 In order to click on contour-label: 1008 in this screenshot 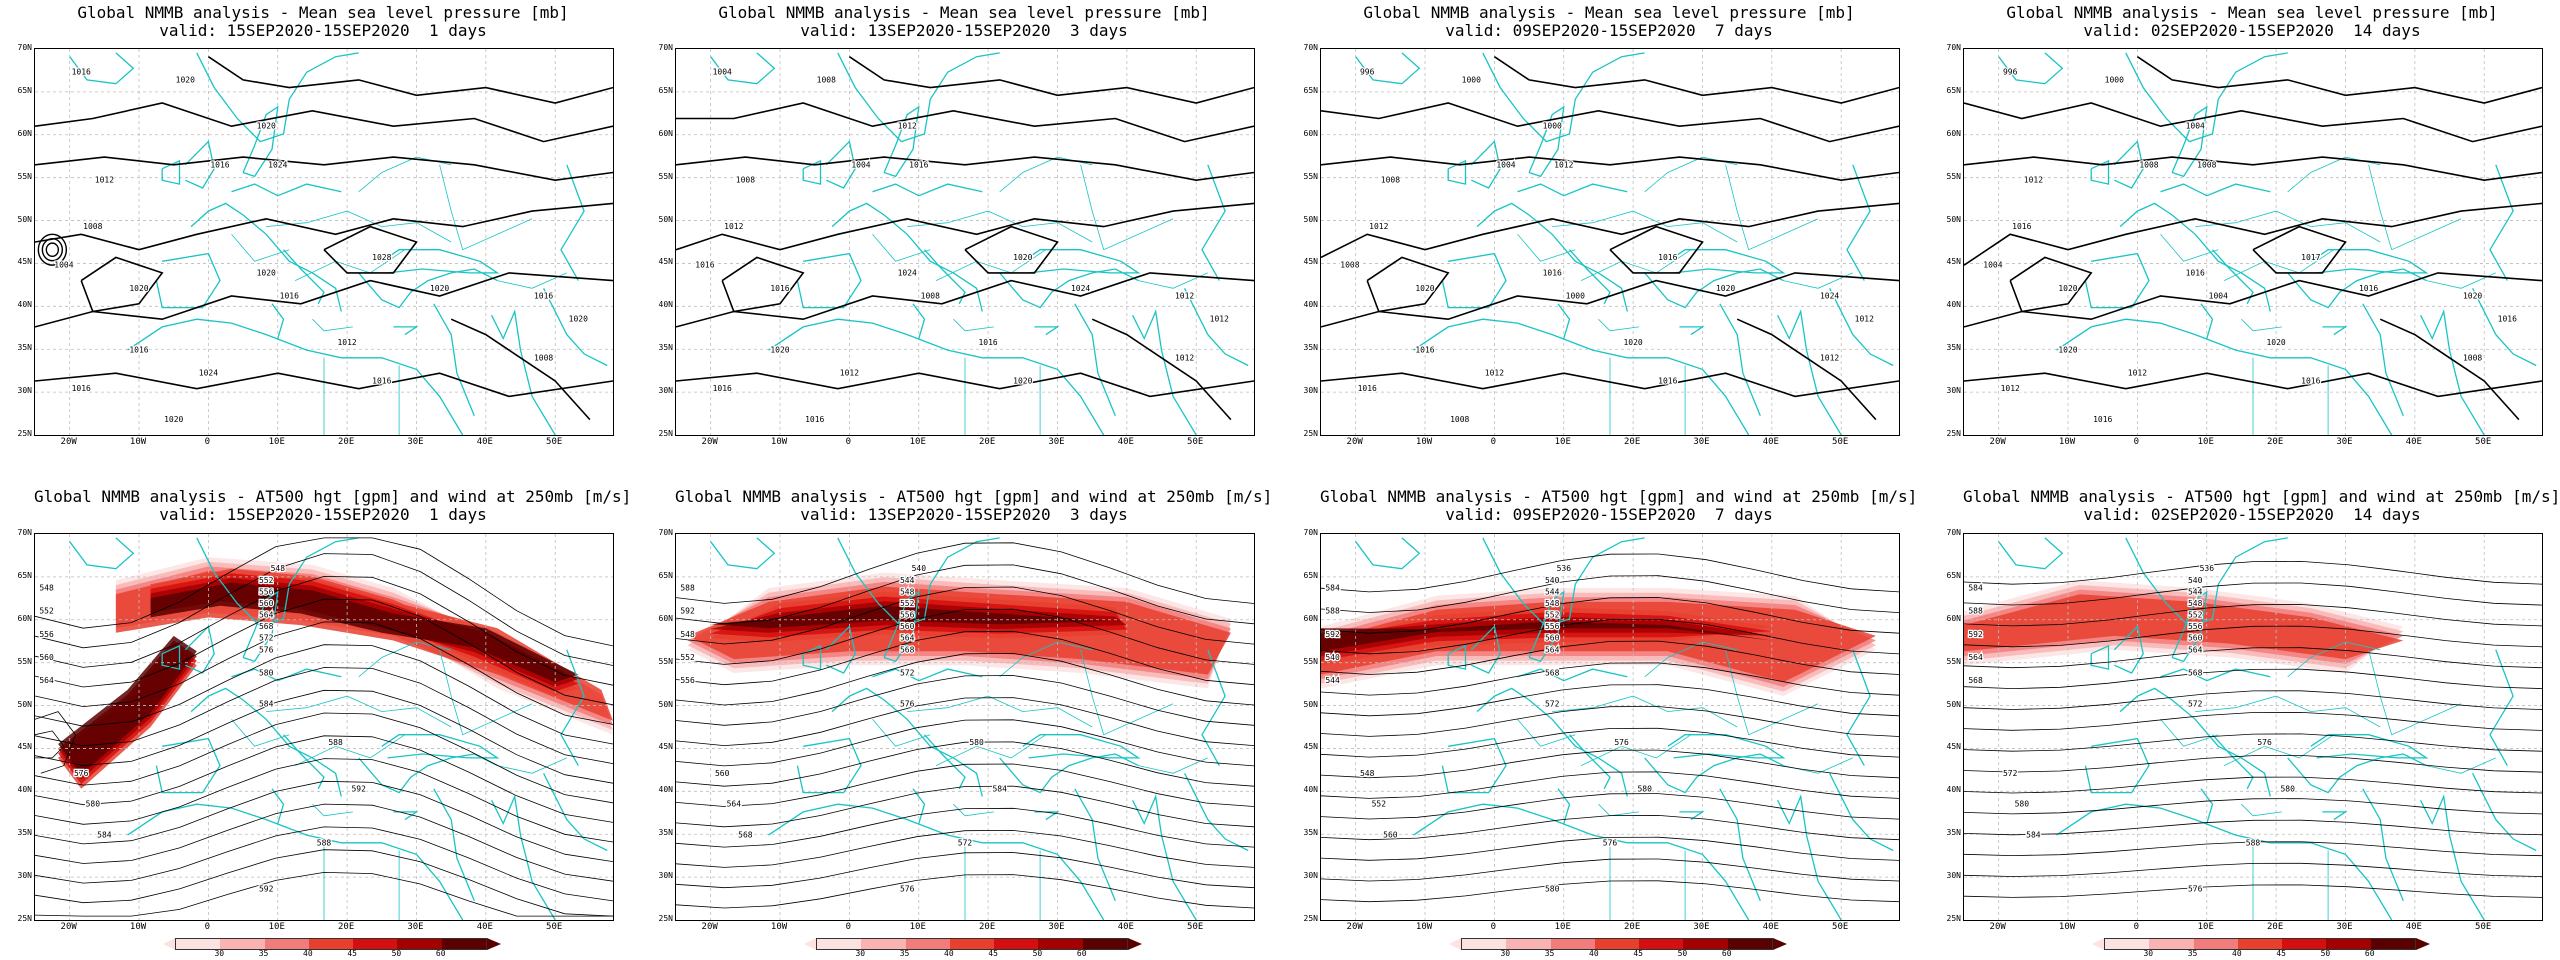, I will do `click(2206, 164)`.